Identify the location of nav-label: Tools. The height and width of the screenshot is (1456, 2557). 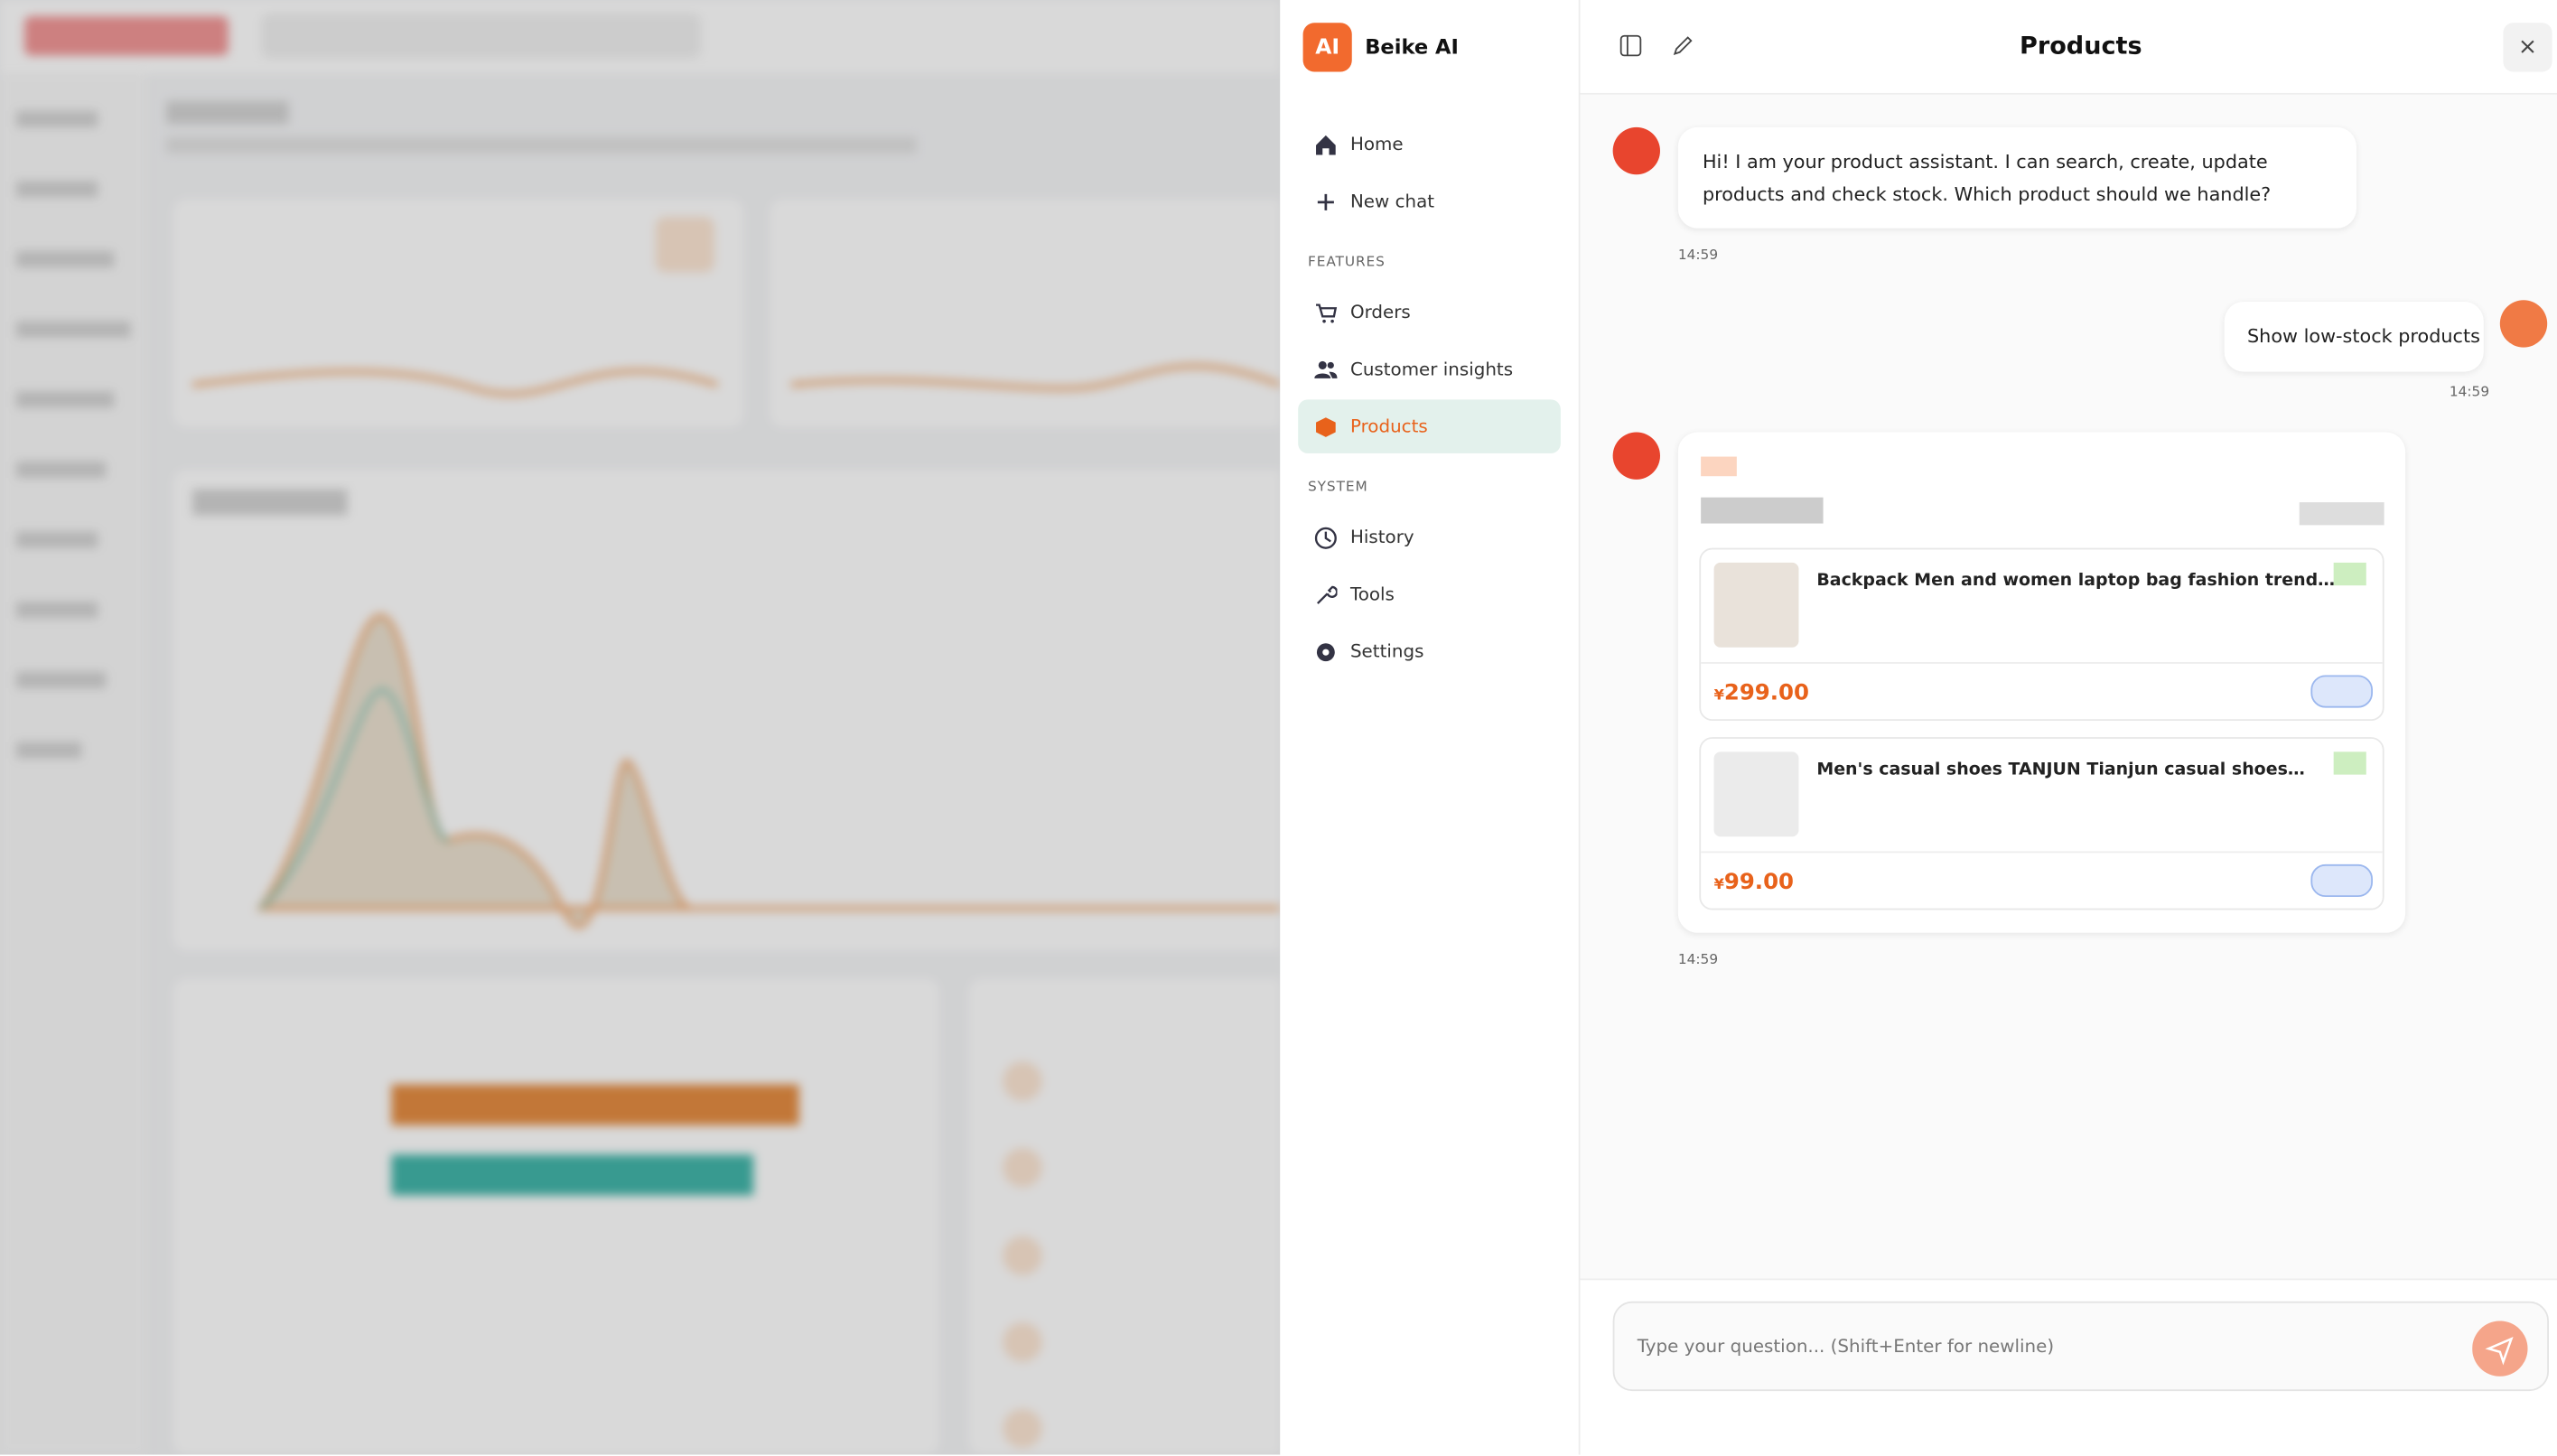
(1372, 594).